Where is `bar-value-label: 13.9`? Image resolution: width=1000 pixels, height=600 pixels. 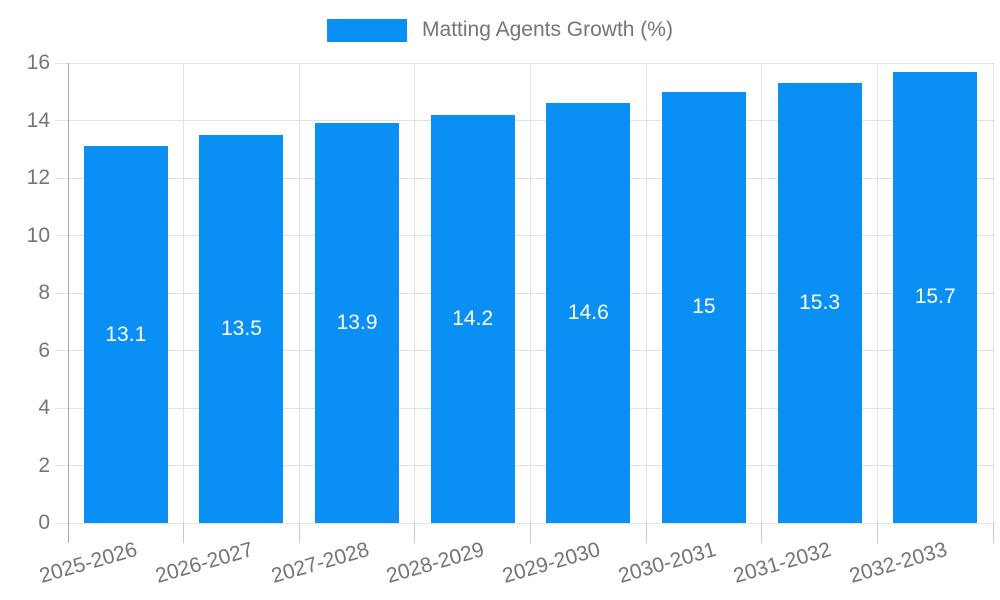 bar-value-label: 13.9 is located at coordinates (357, 323).